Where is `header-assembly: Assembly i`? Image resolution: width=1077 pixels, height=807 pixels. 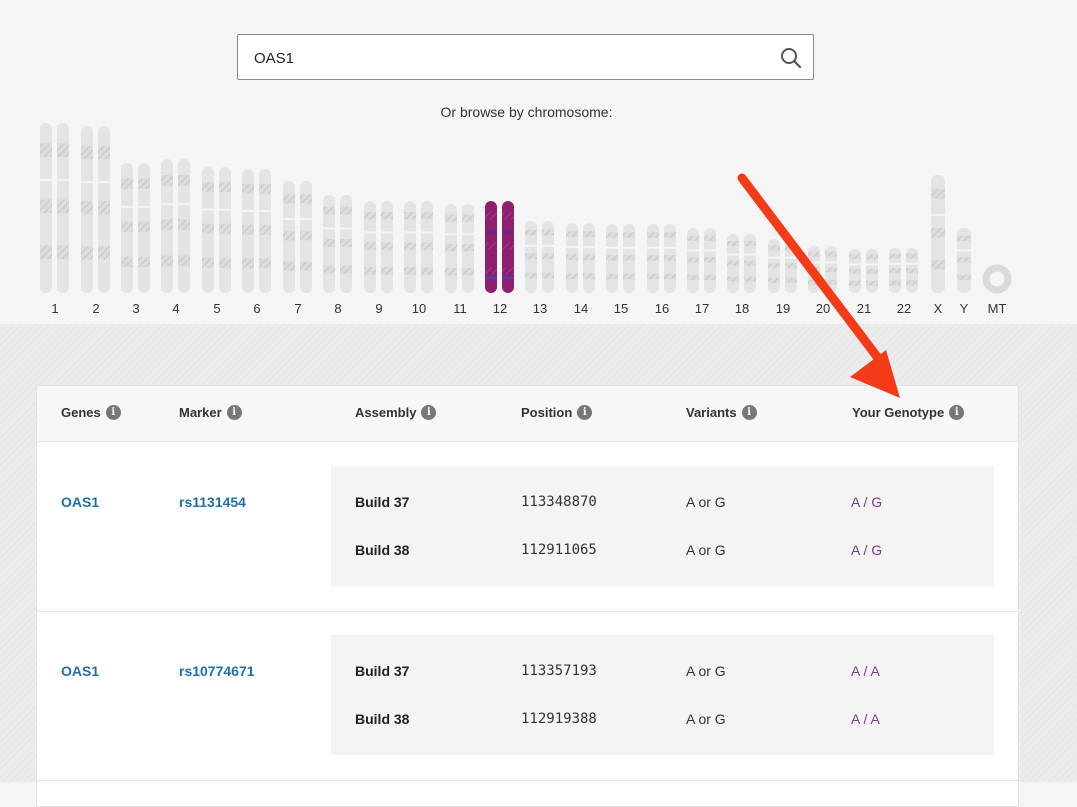
header-assembly: Assembly i is located at coordinates (396, 412).